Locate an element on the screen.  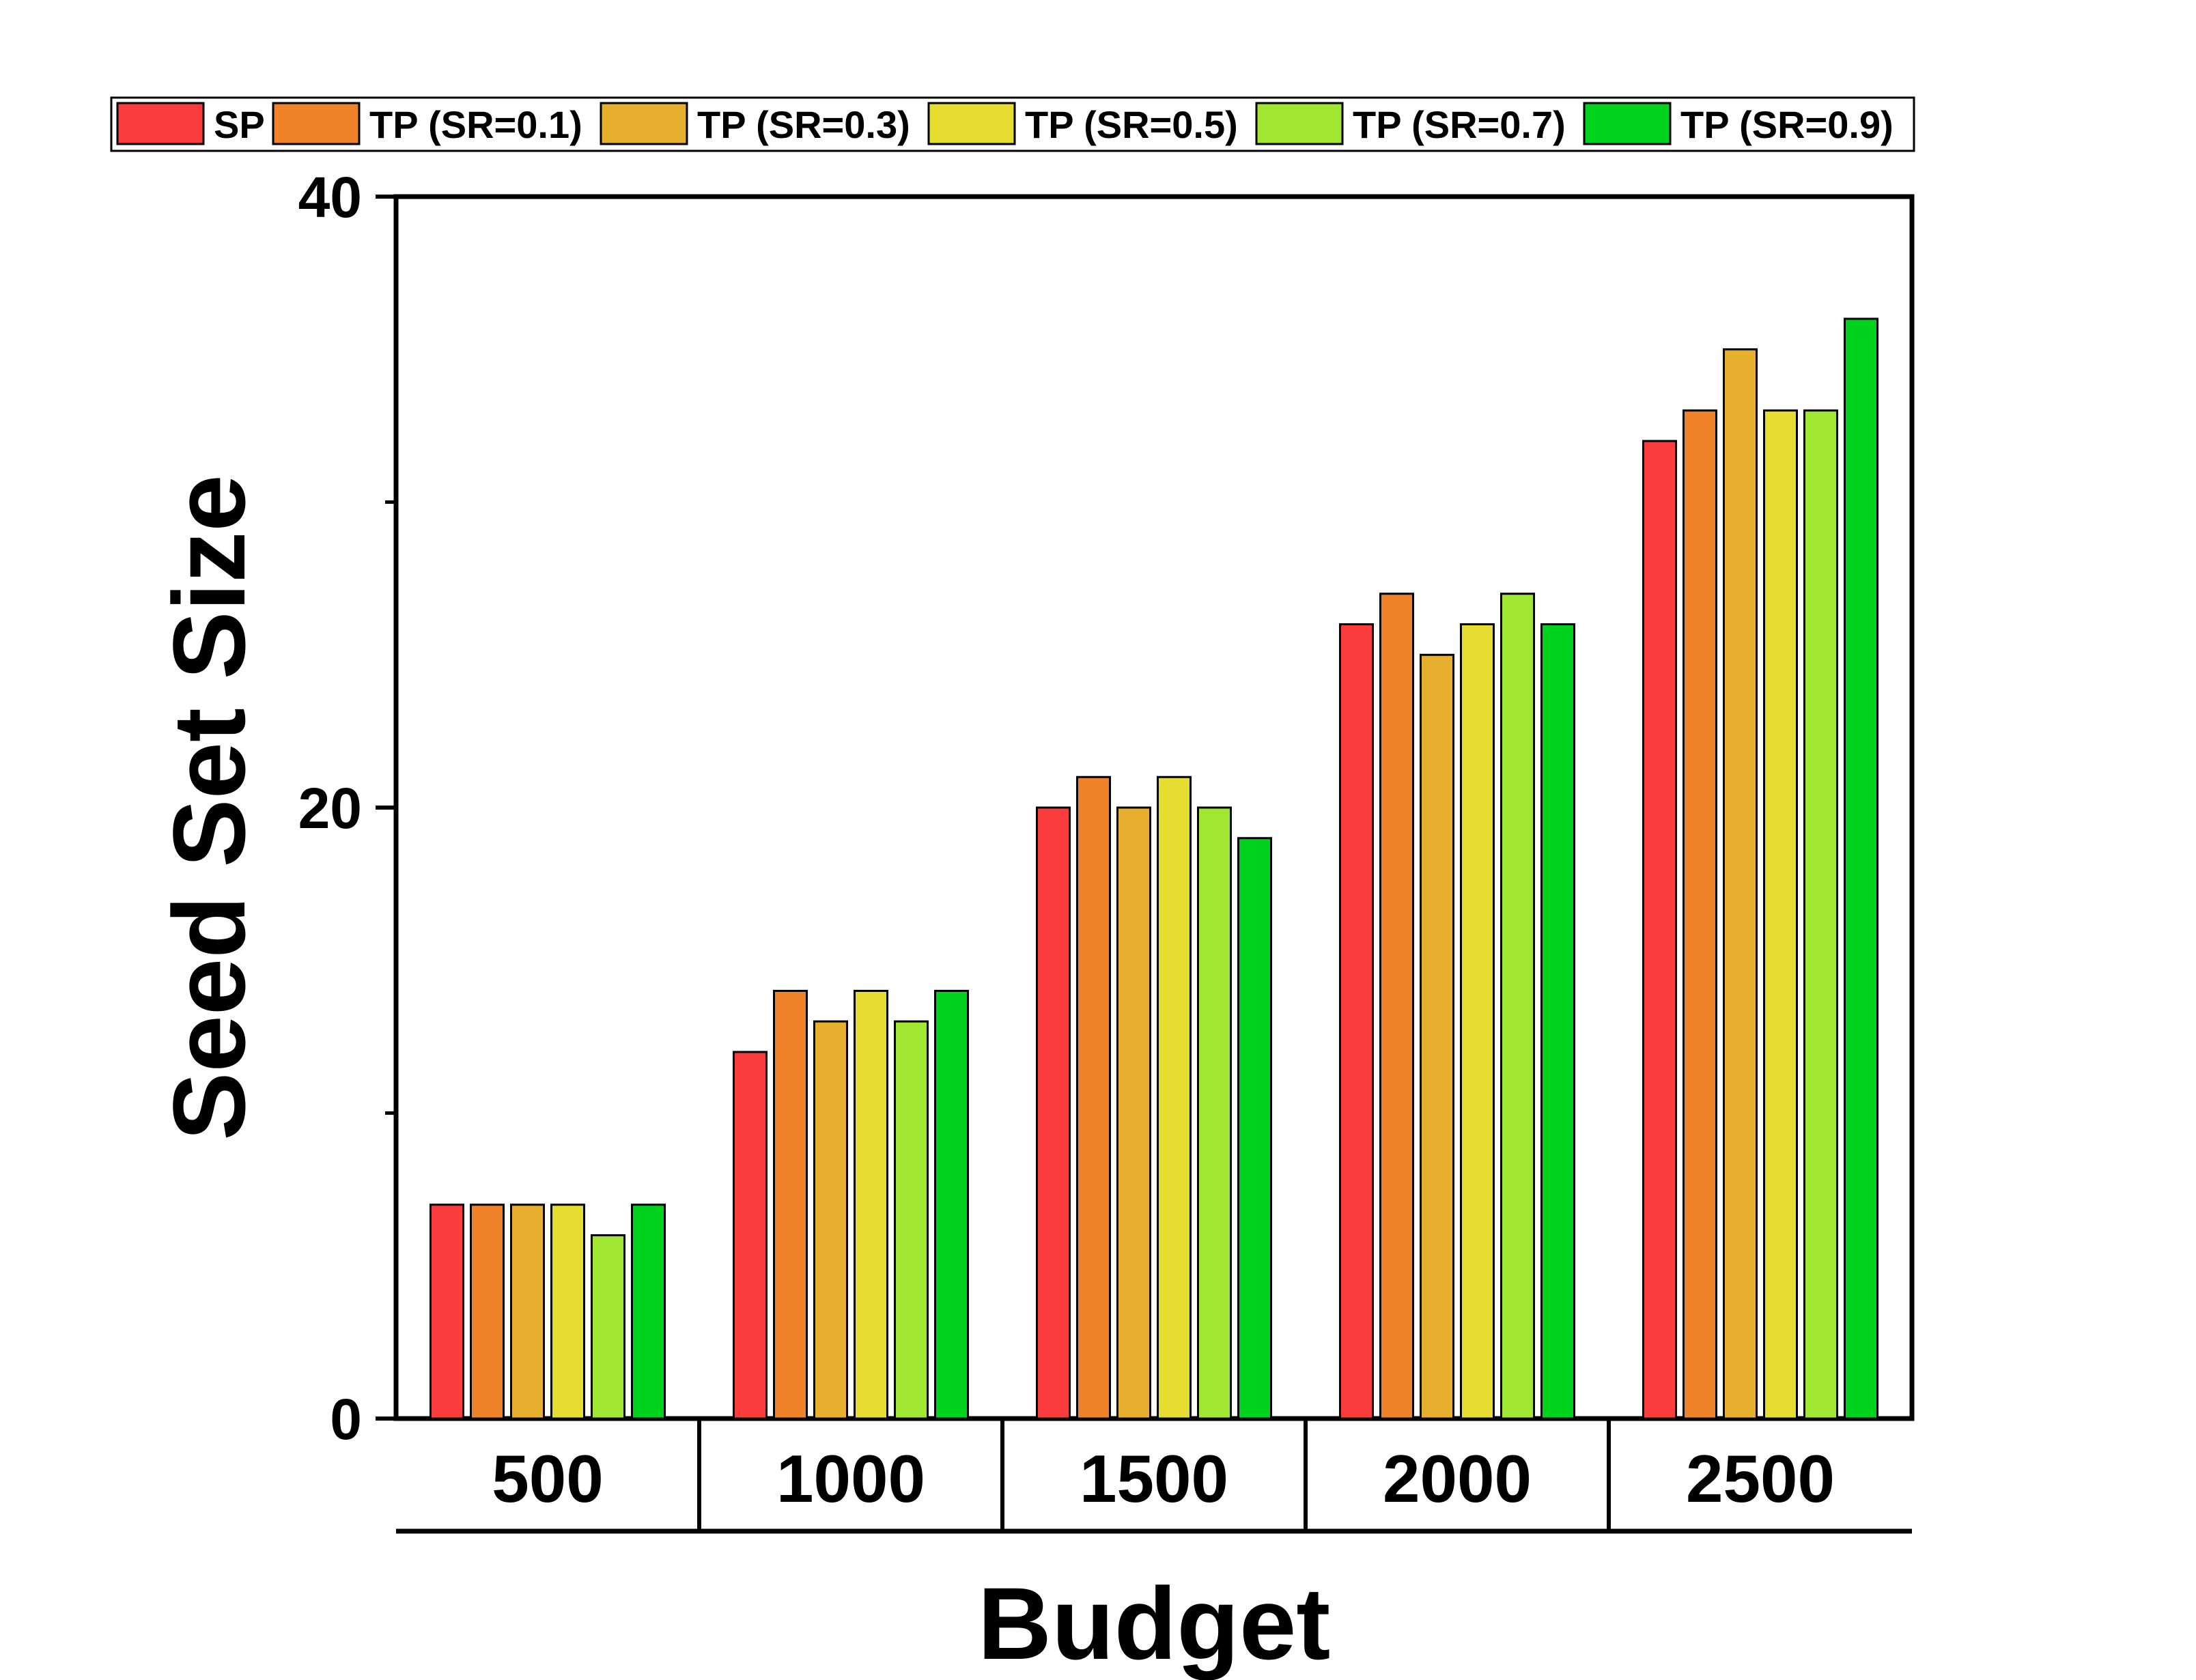
x-category-label: 2000 is located at coordinates (1458, 1478).